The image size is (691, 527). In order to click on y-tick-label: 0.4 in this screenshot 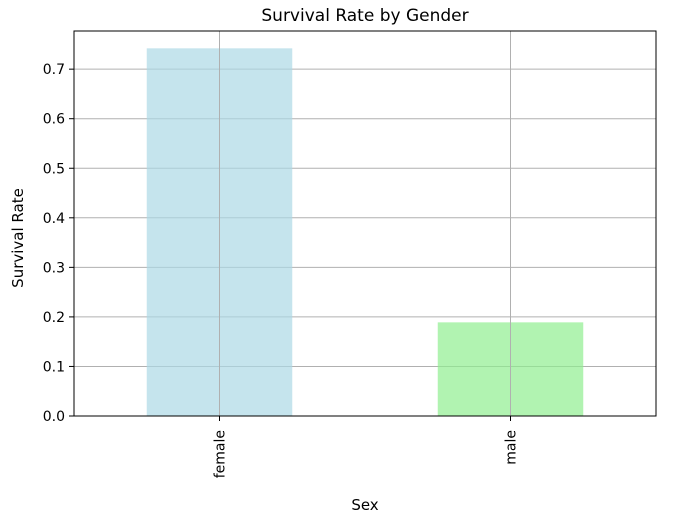, I will do `click(54, 219)`.